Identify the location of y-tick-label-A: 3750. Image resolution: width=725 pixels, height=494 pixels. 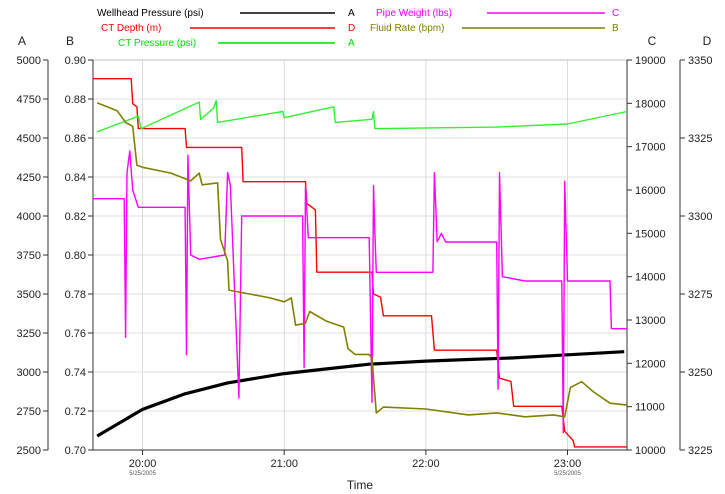
(29, 256).